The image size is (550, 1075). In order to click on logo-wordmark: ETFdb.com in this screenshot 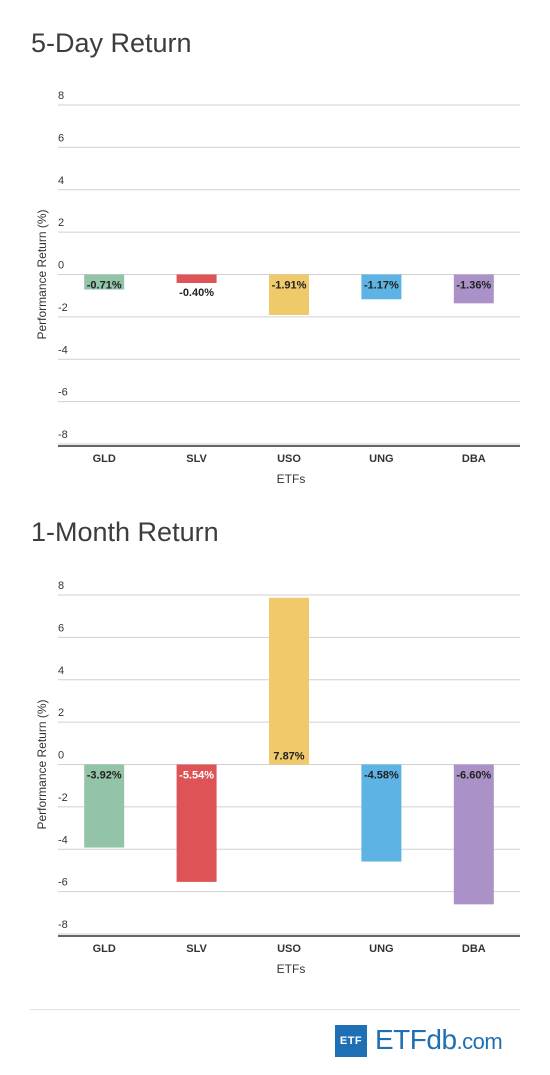, I will do `click(439, 1041)`.